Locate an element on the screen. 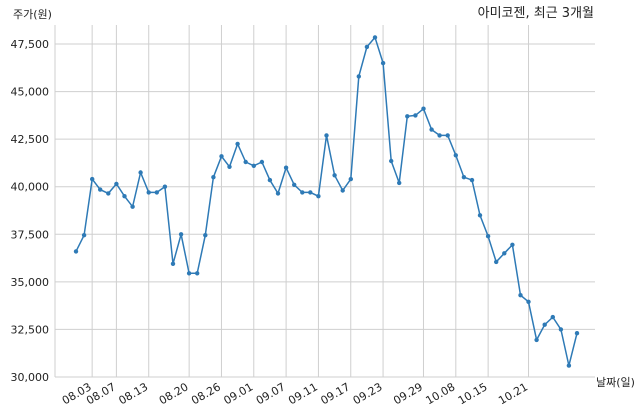 The image size is (640, 415). y-tick-label: 42,500 is located at coordinates (30, 139).